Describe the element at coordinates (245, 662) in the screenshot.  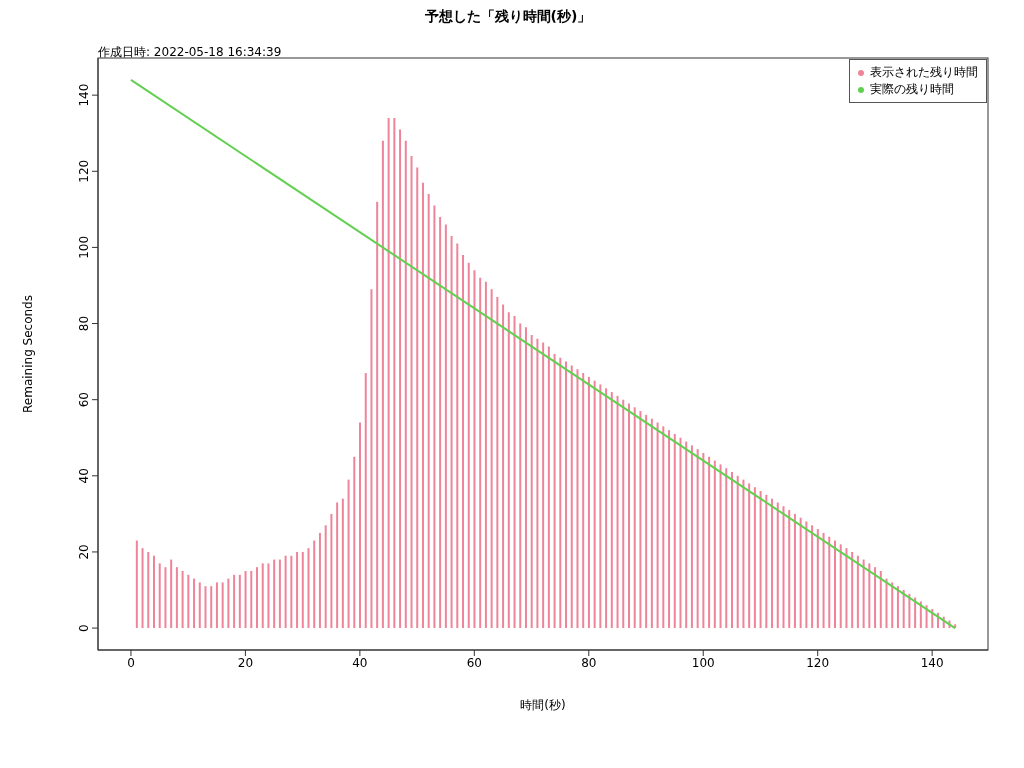
I see `x-tick-label: 20` at that location.